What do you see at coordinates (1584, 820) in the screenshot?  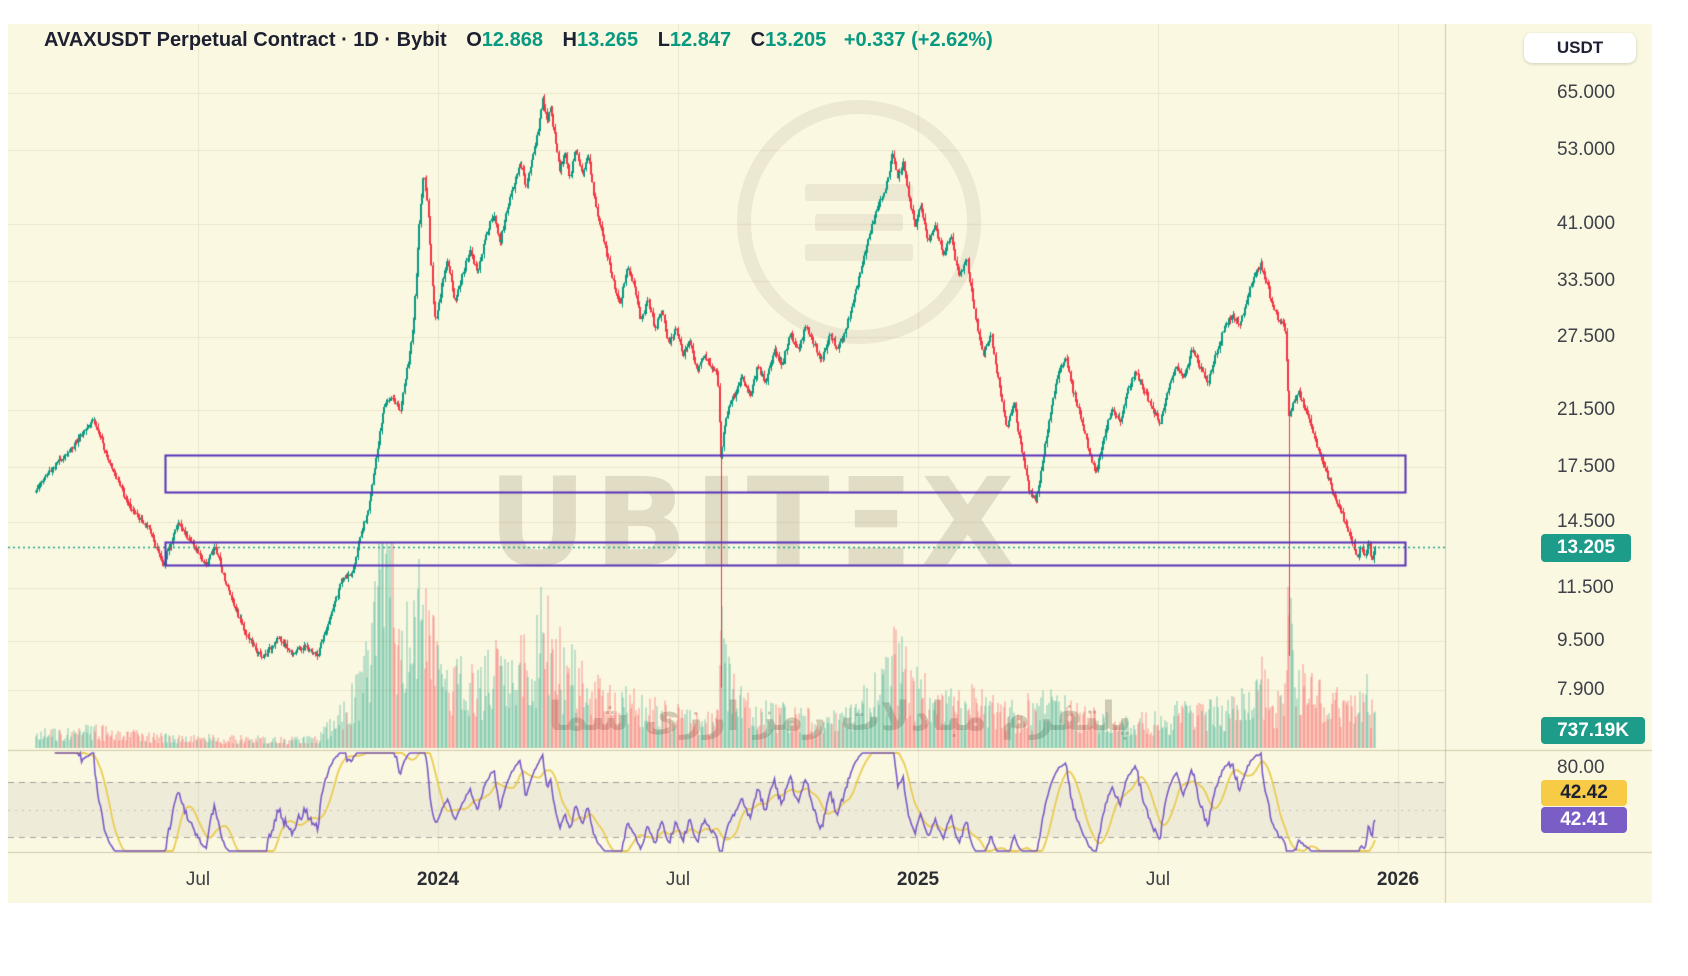 I see `rsi-value-badge: 42.41` at bounding box center [1584, 820].